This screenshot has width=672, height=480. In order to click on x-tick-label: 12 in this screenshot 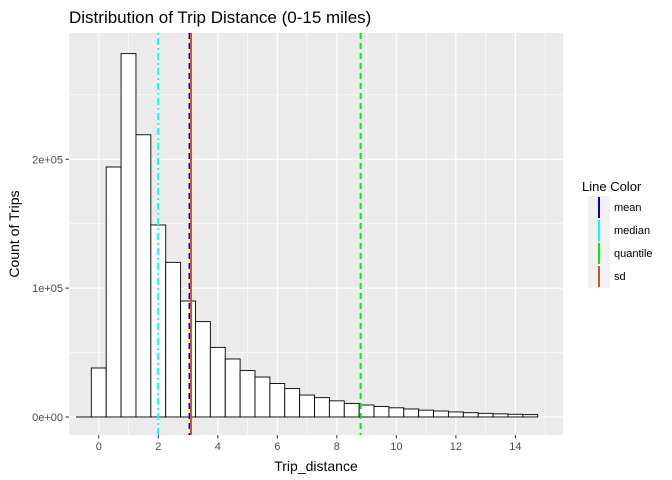, I will do `click(456, 447)`.